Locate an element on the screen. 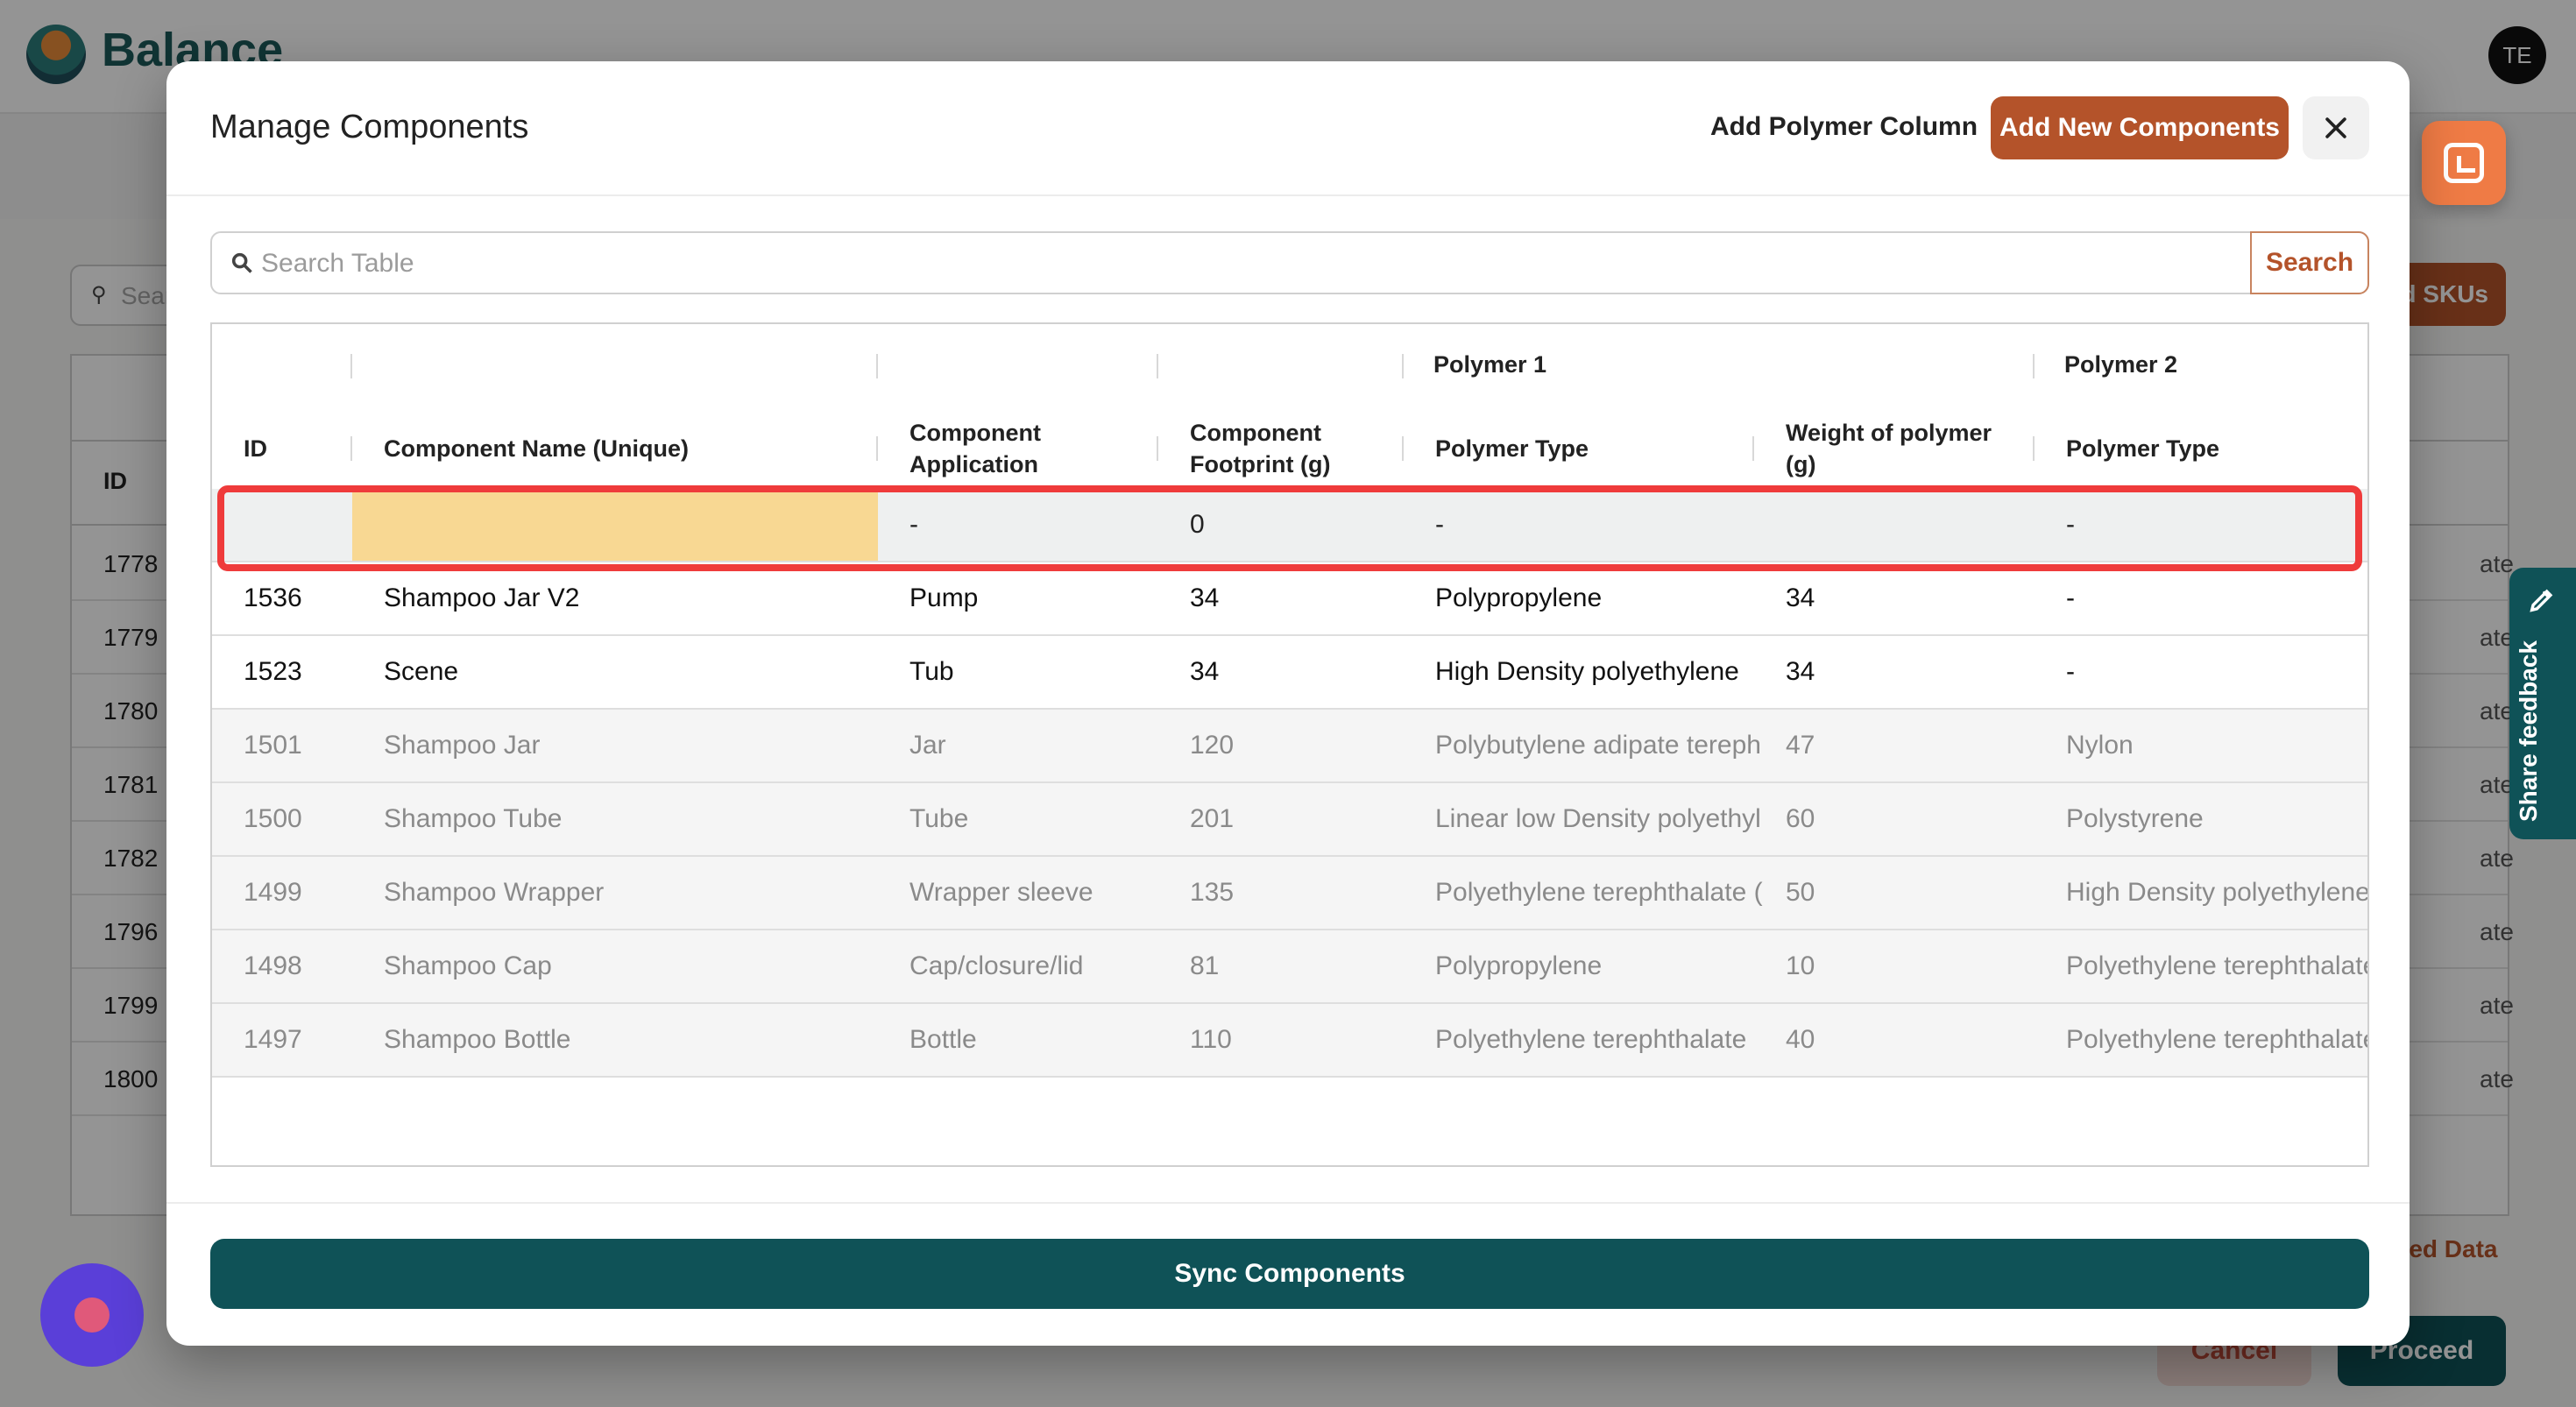 The width and height of the screenshot is (2576, 1407). close-button is located at coordinates (2336, 127).